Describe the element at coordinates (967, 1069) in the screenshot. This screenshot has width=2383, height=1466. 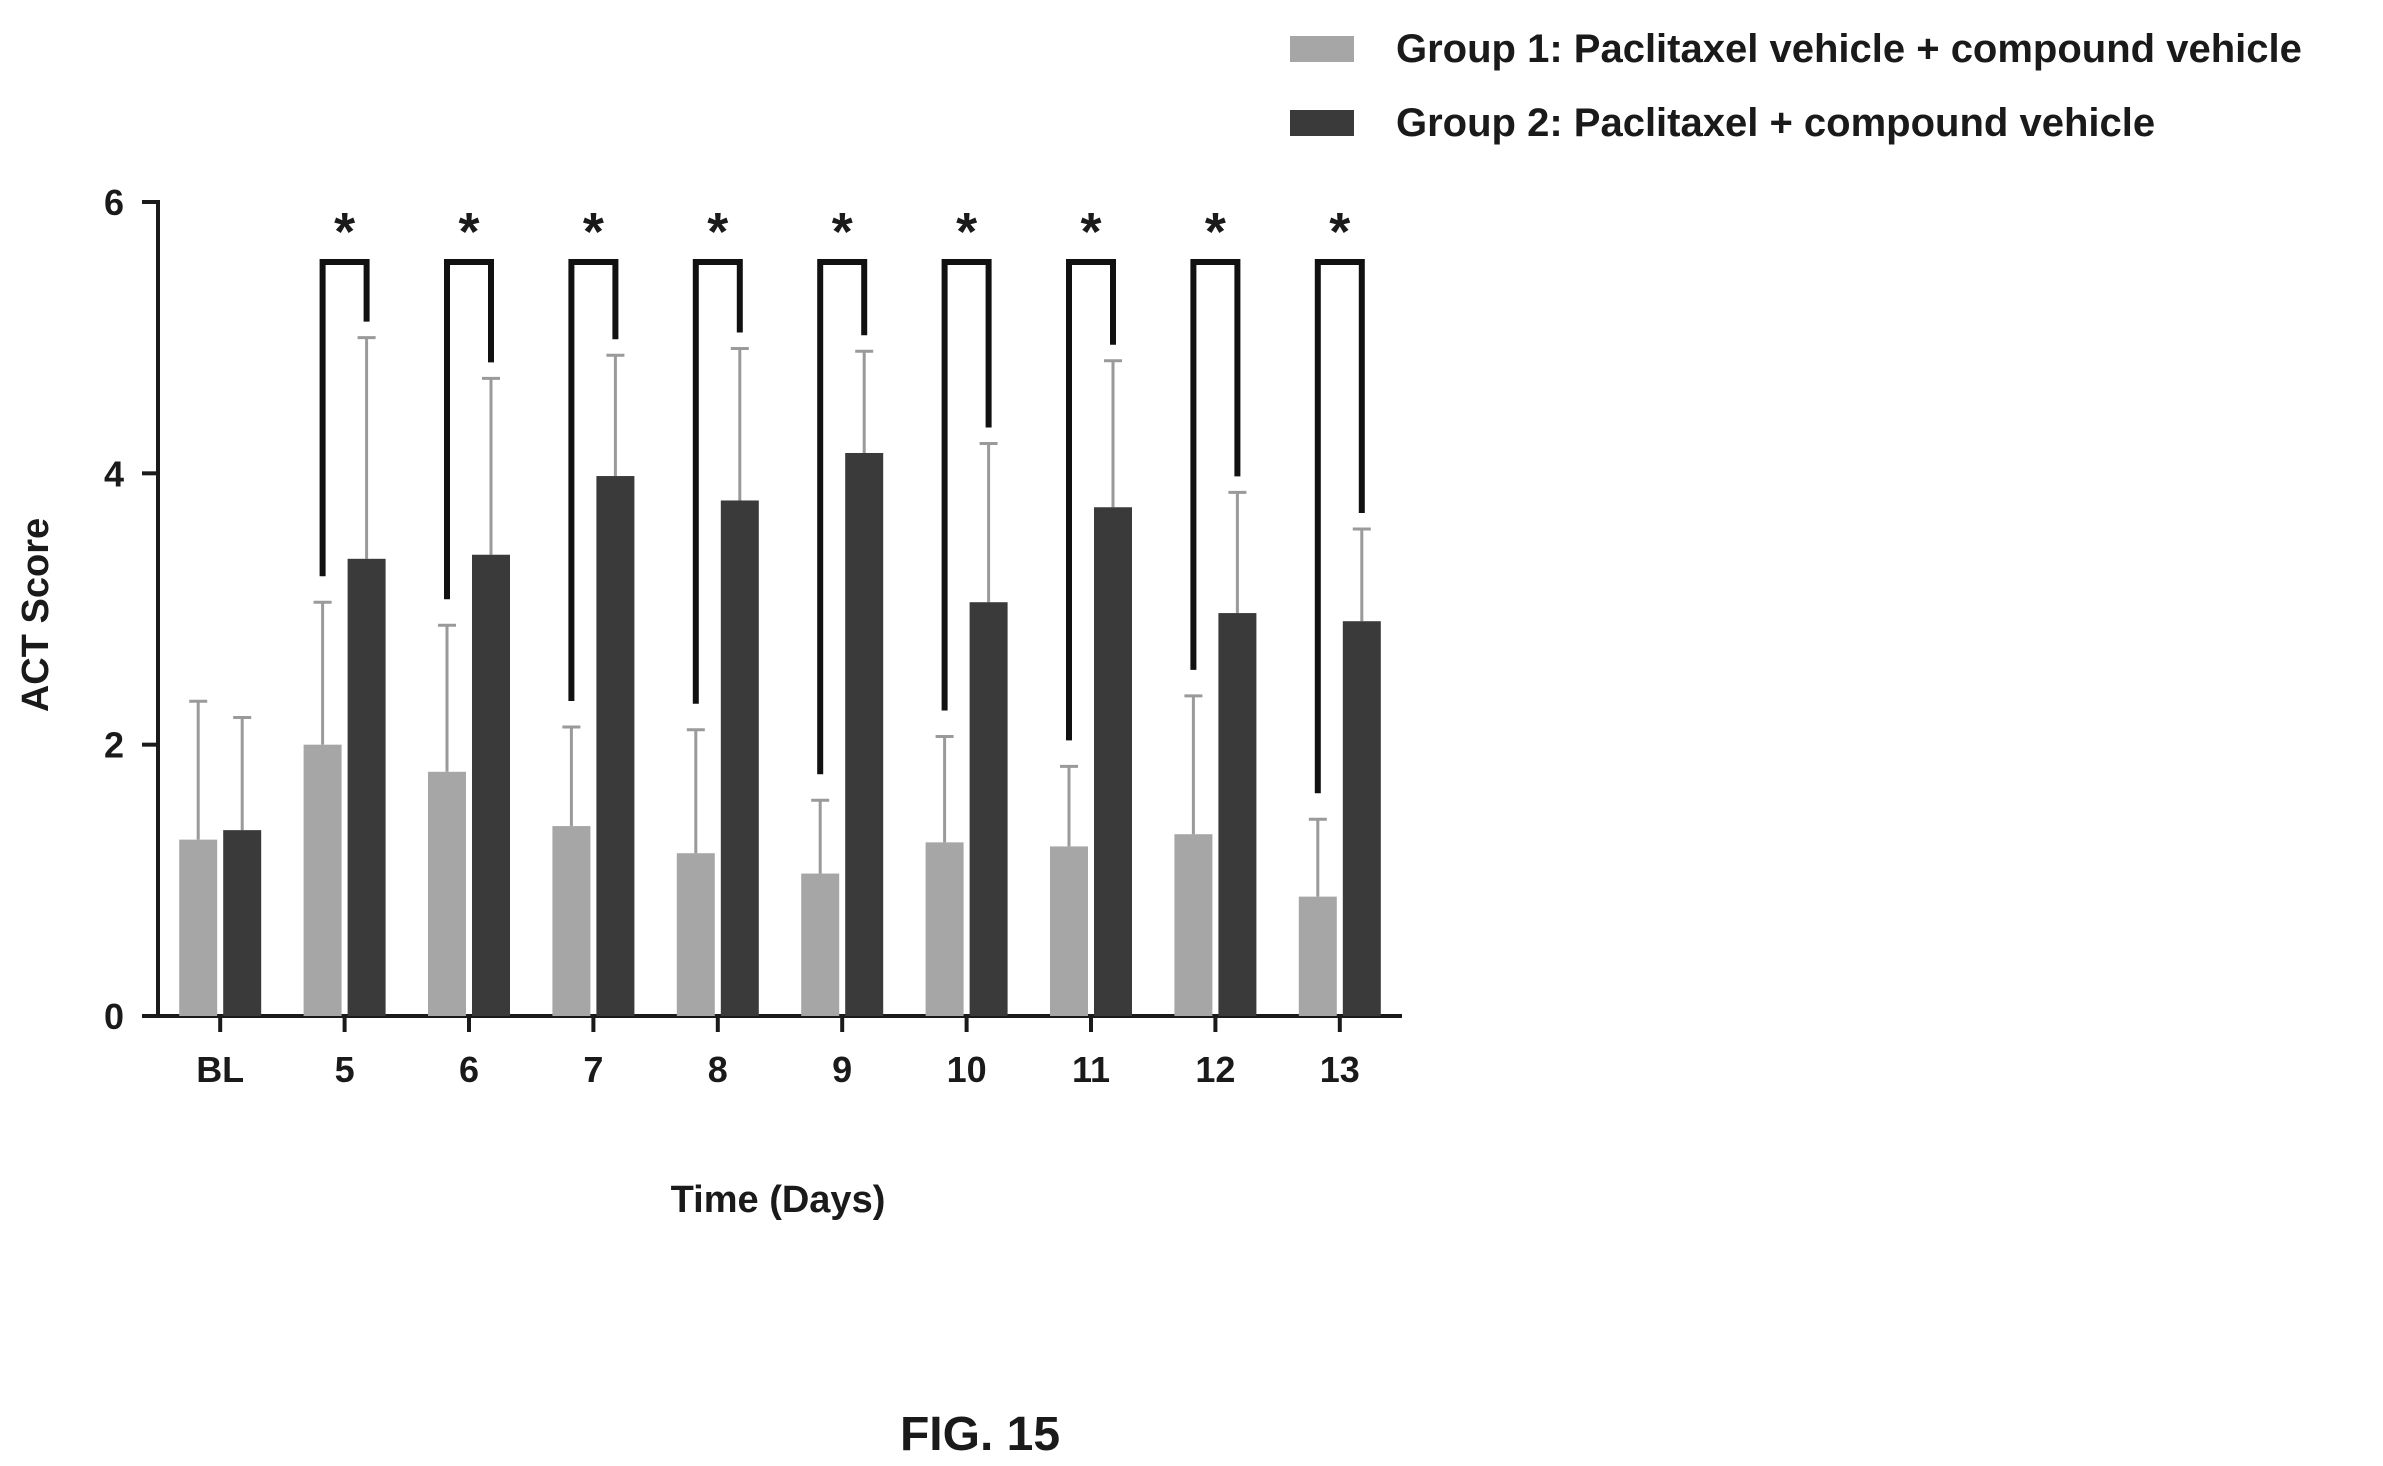
I see `x-tick-label: 10` at that location.